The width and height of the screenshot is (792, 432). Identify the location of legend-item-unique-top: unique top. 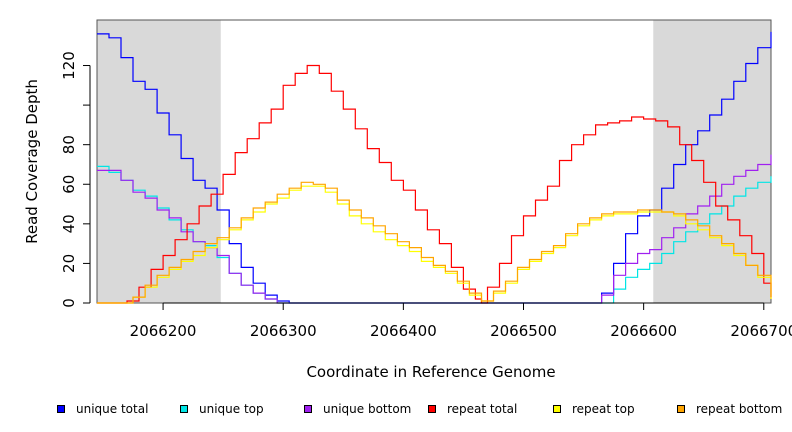
(222, 409).